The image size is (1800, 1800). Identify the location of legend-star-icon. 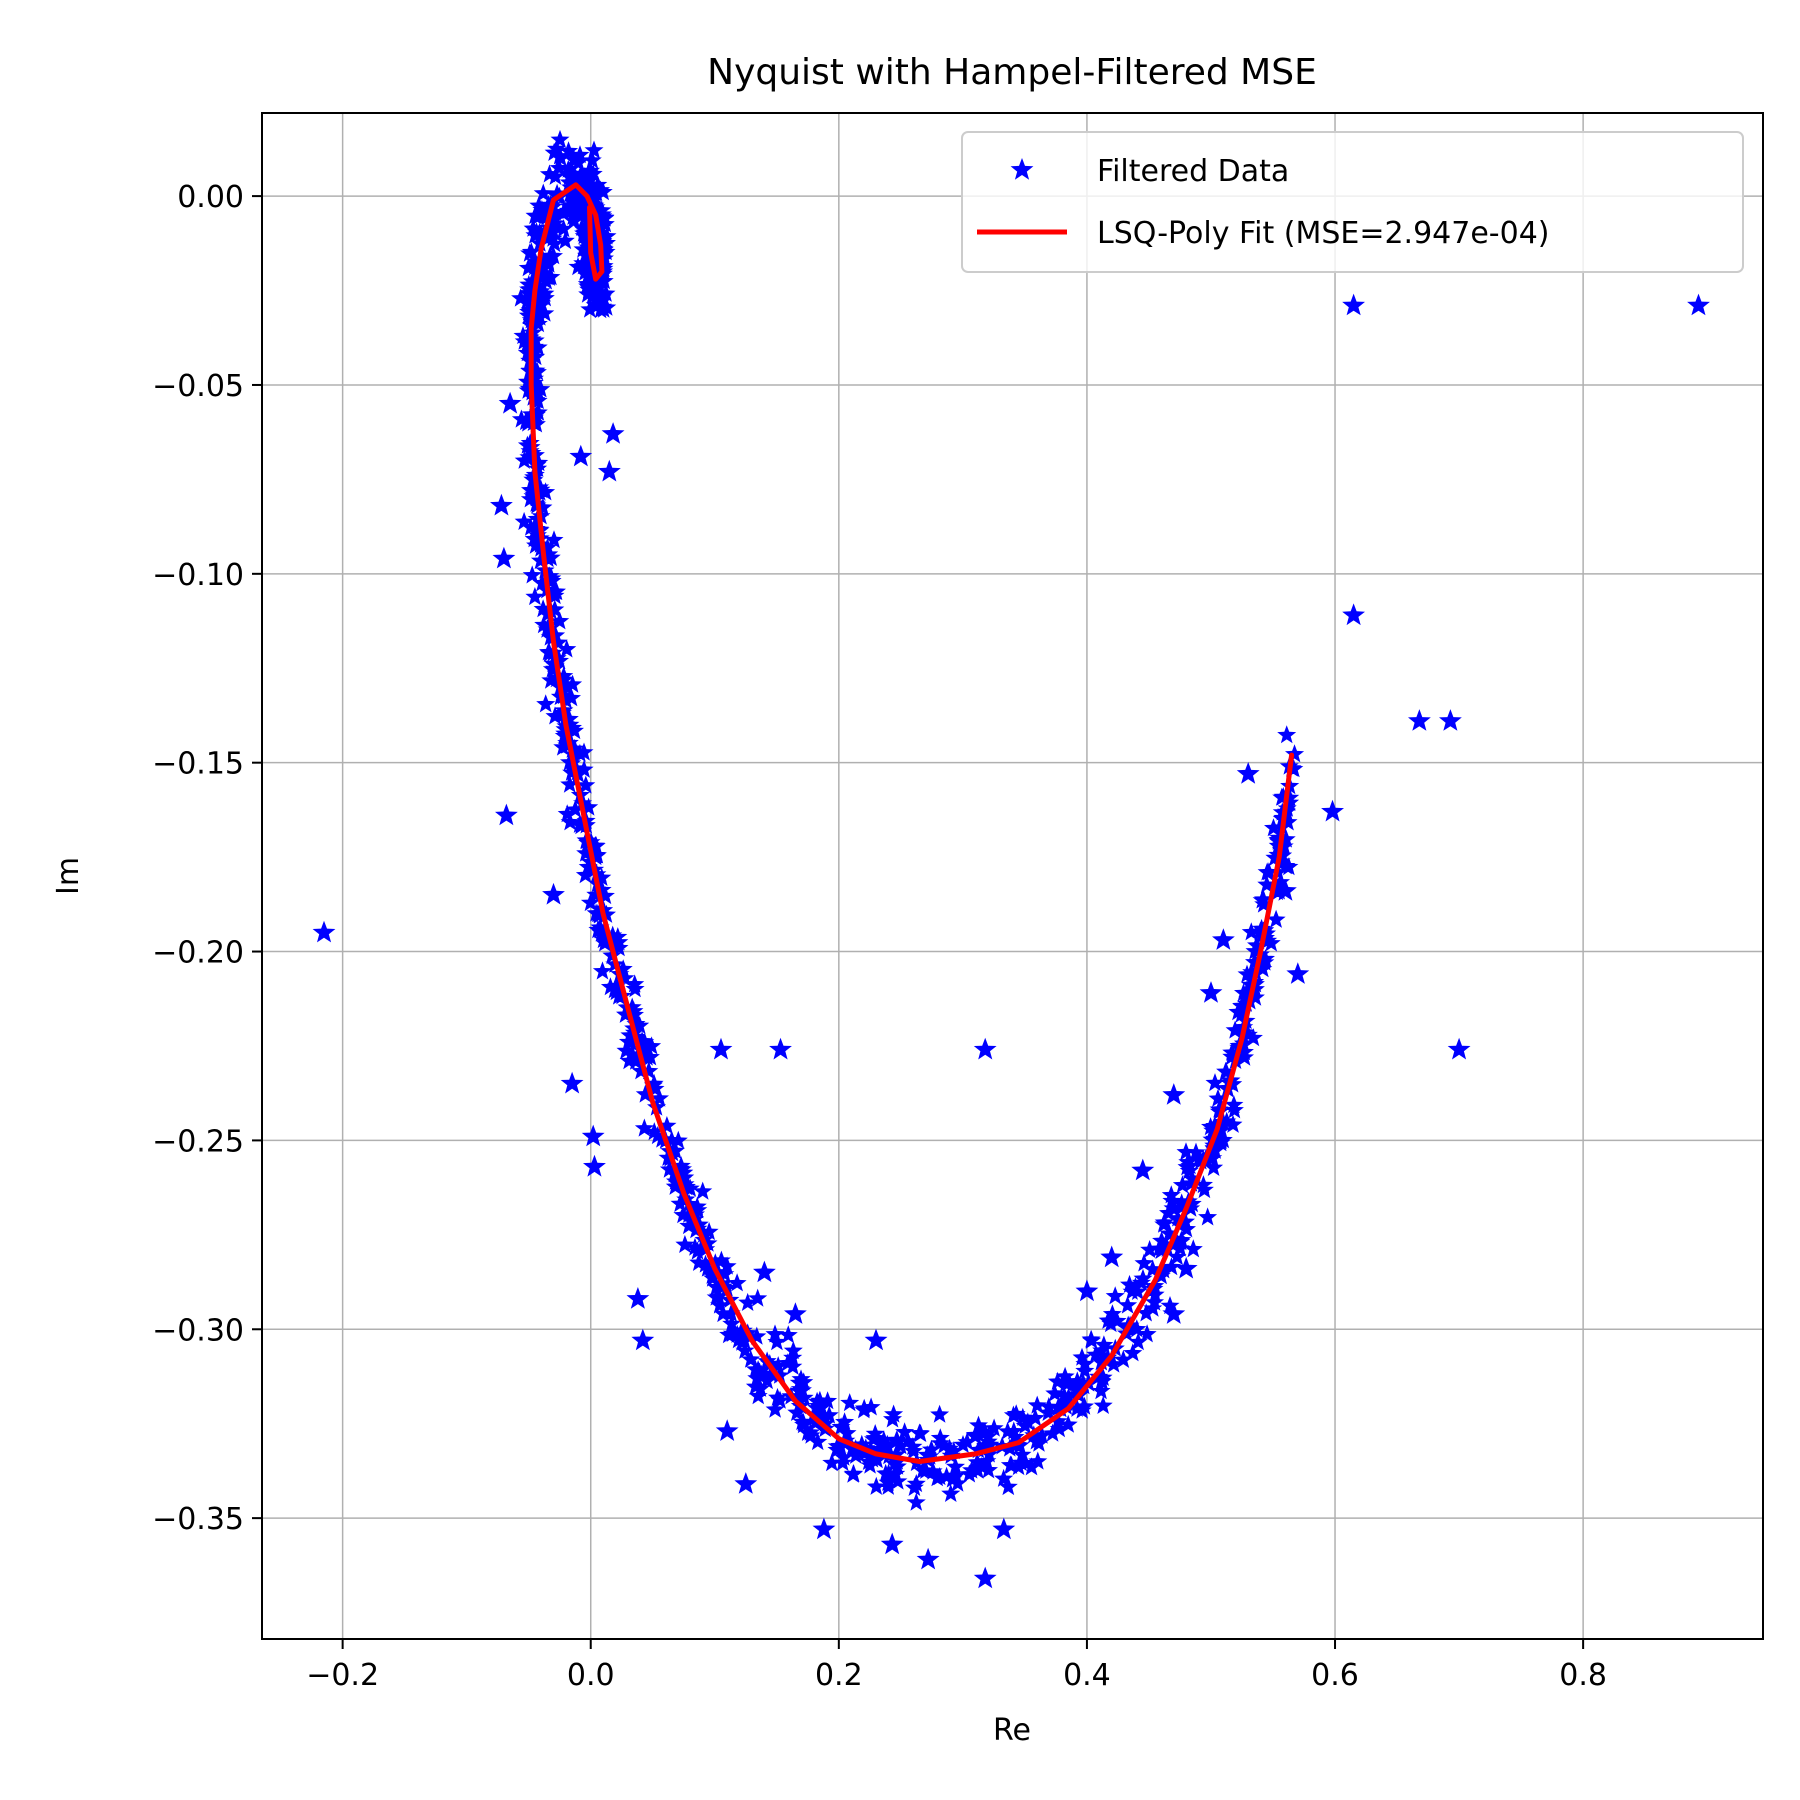
(1022, 169).